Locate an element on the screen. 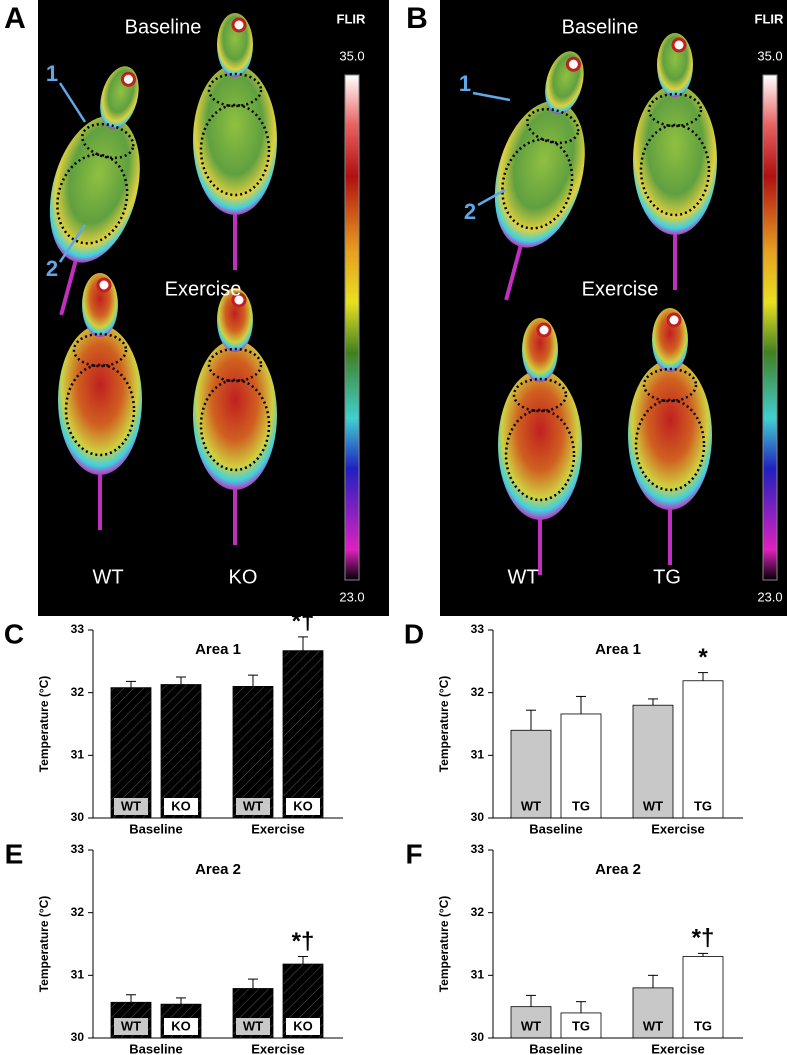 Image resolution: width=787 pixels, height=1055 pixels. panel-letter: B is located at coordinates (417, 18).